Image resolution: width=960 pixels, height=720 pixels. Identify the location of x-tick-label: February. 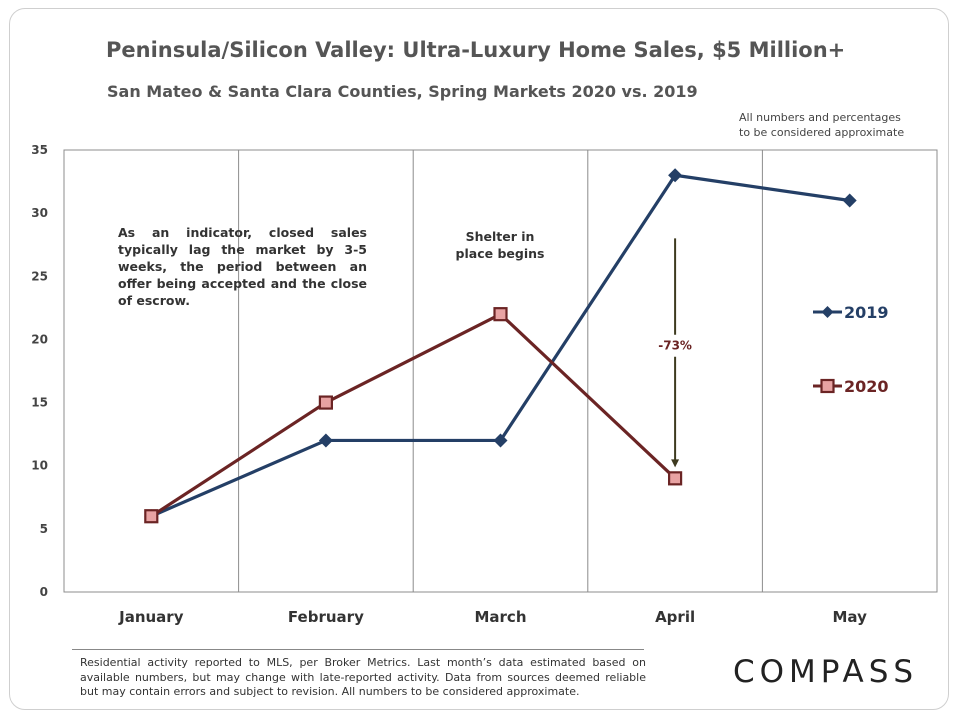
(326, 617).